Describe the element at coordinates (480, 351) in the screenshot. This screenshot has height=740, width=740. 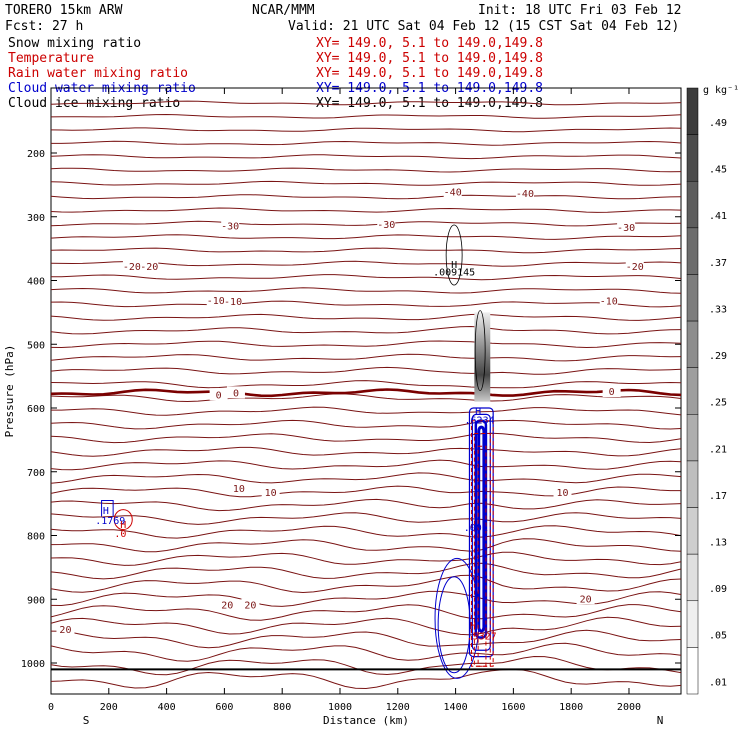
I see `cloud-ice-contour` at that location.